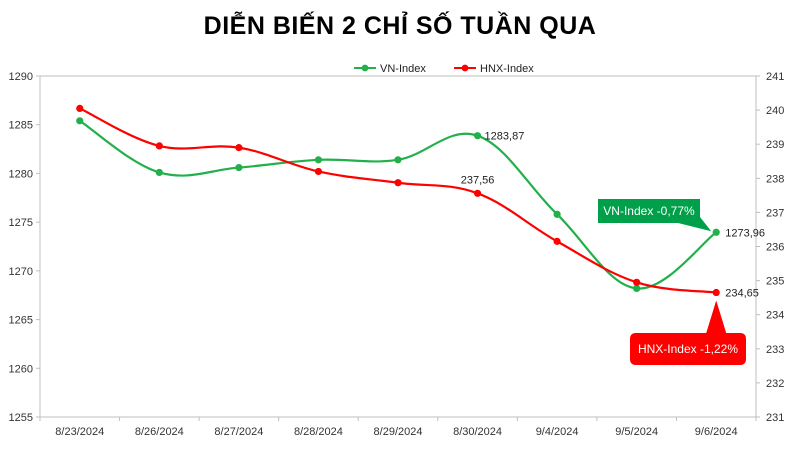 Image resolution: width=800 pixels, height=451 pixels. I want to click on x-tick-label: 9/4/2024, so click(557, 432).